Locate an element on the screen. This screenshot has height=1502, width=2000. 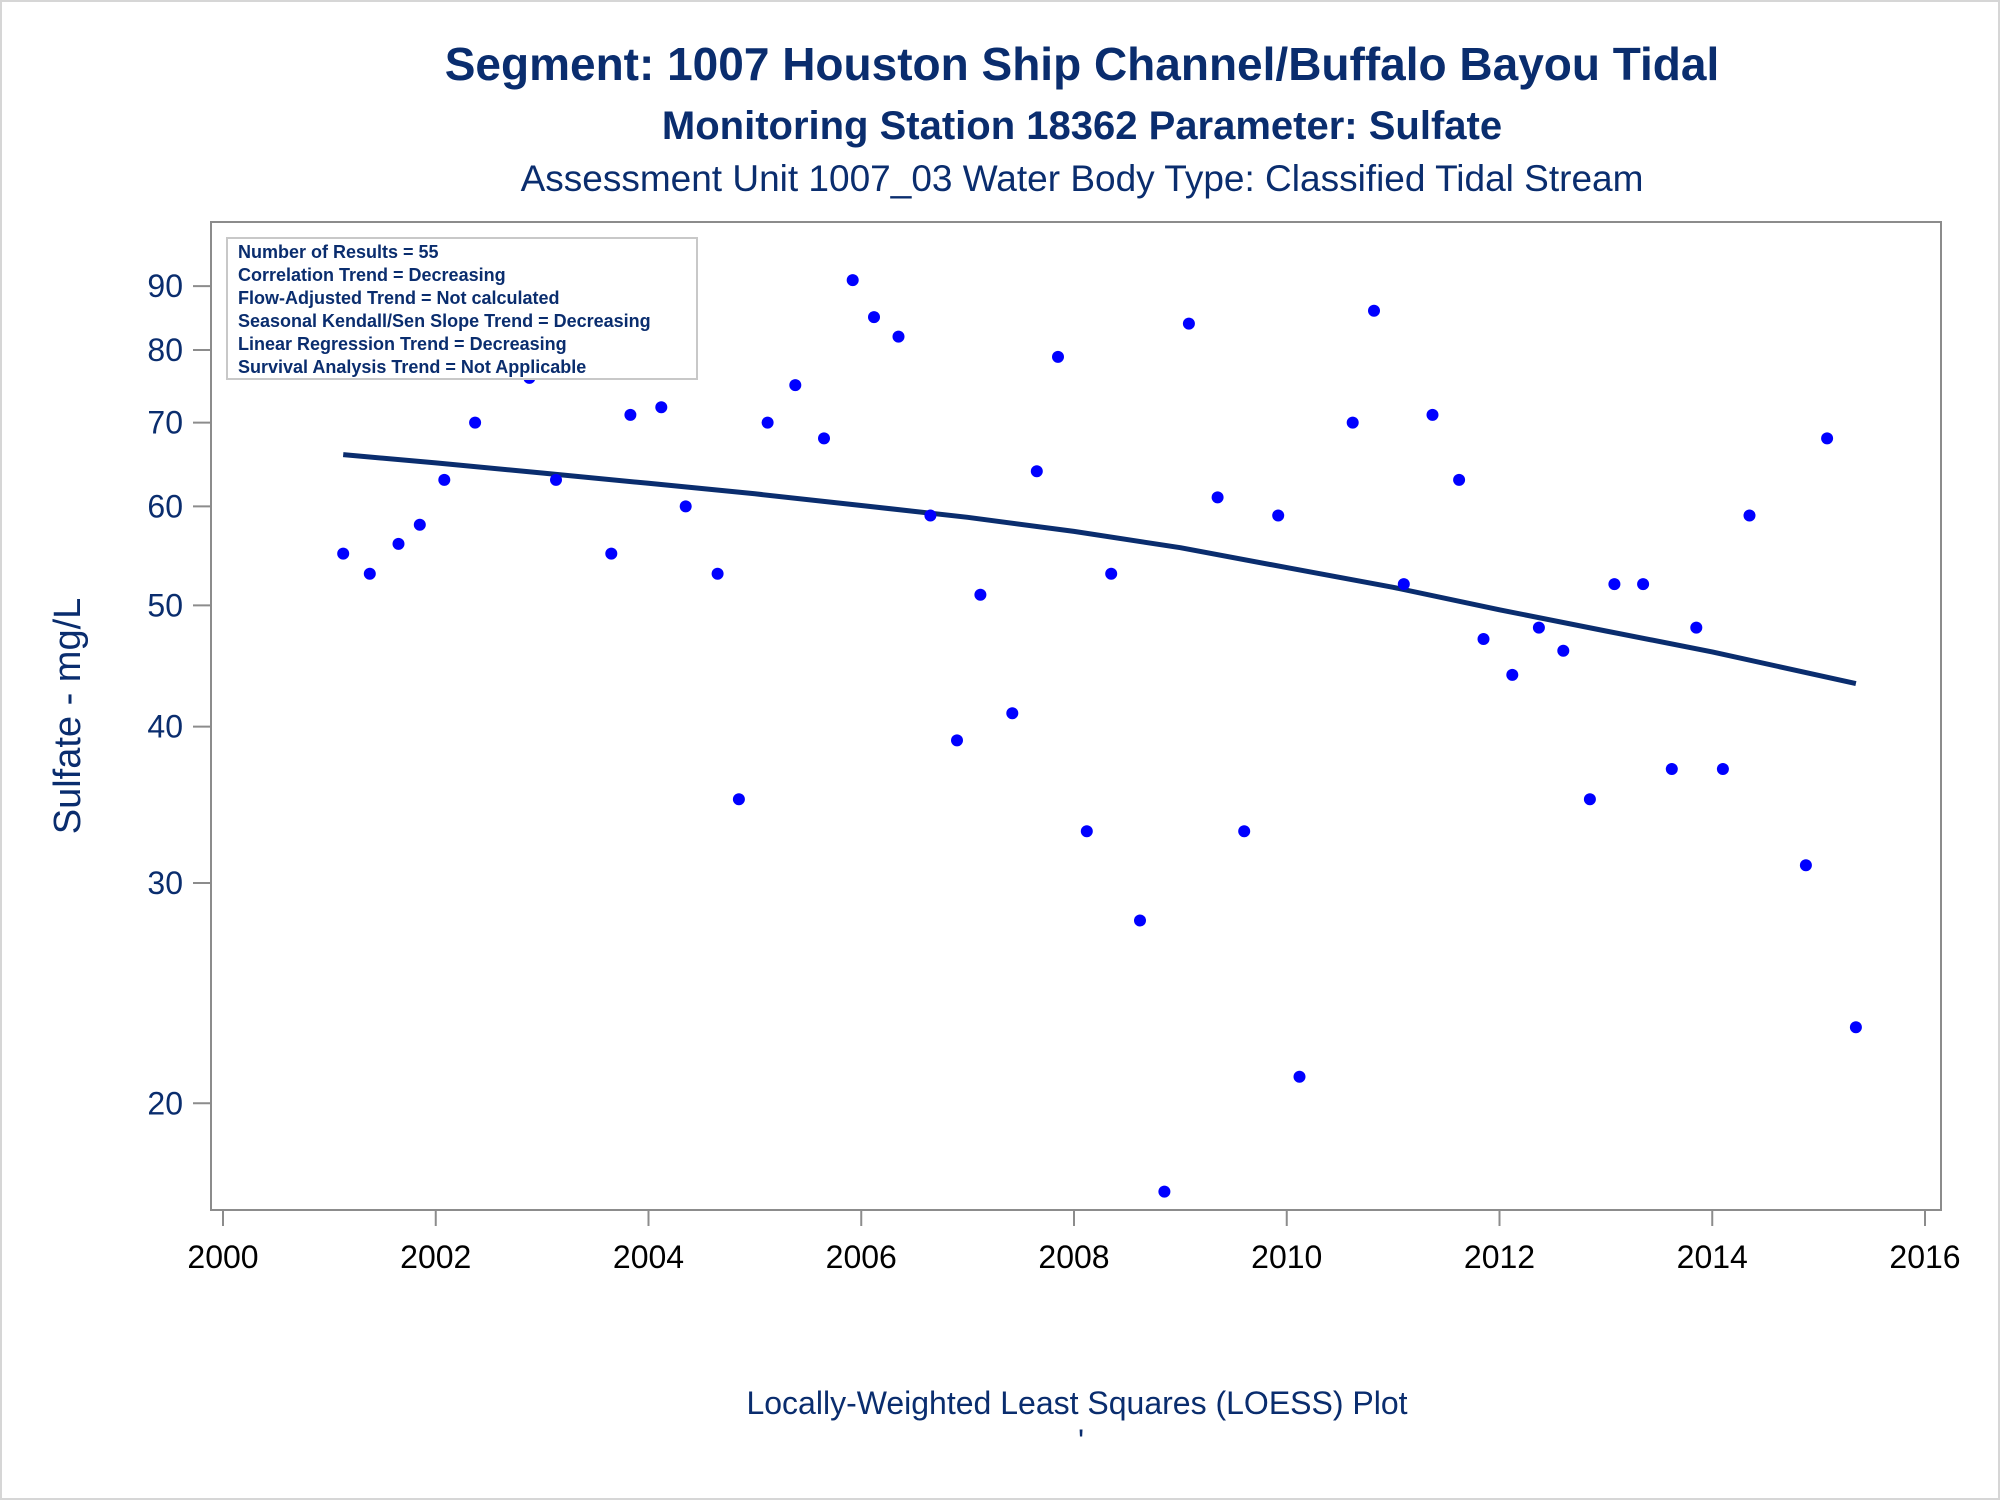
x-tick-label: 2012 is located at coordinates (1499, 1257).